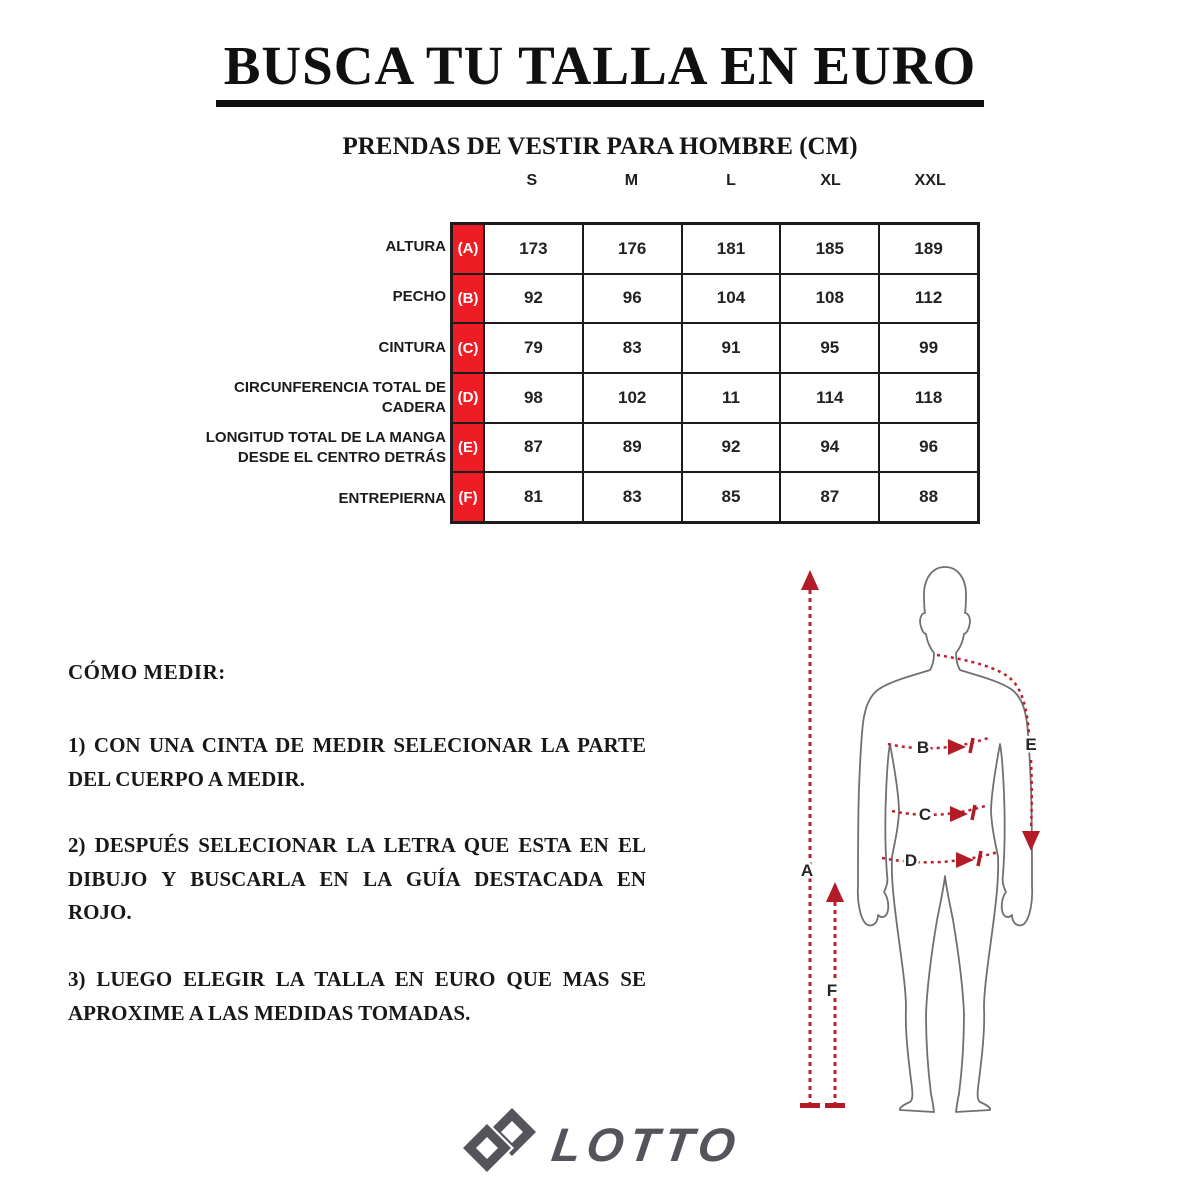 This screenshot has width=1200, height=1200. I want to click on page-subtitle: PRENDAS DE VESTIR PARA HOMBRE (CM), so click(600, 146).